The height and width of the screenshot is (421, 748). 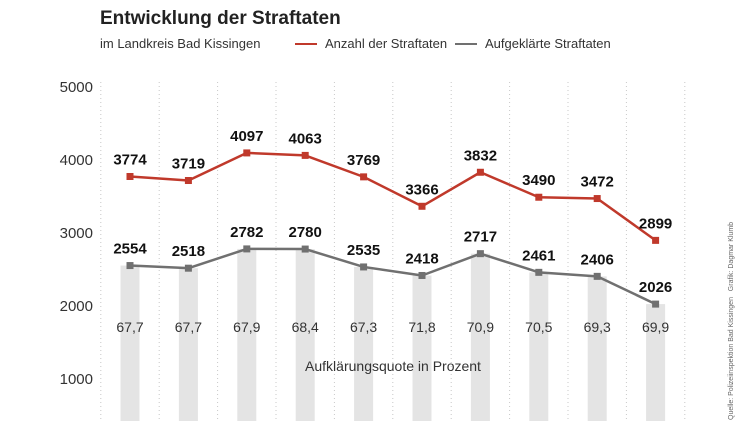 I want to click on data-label-straftaten: 3774, so click(x=130, y=159).